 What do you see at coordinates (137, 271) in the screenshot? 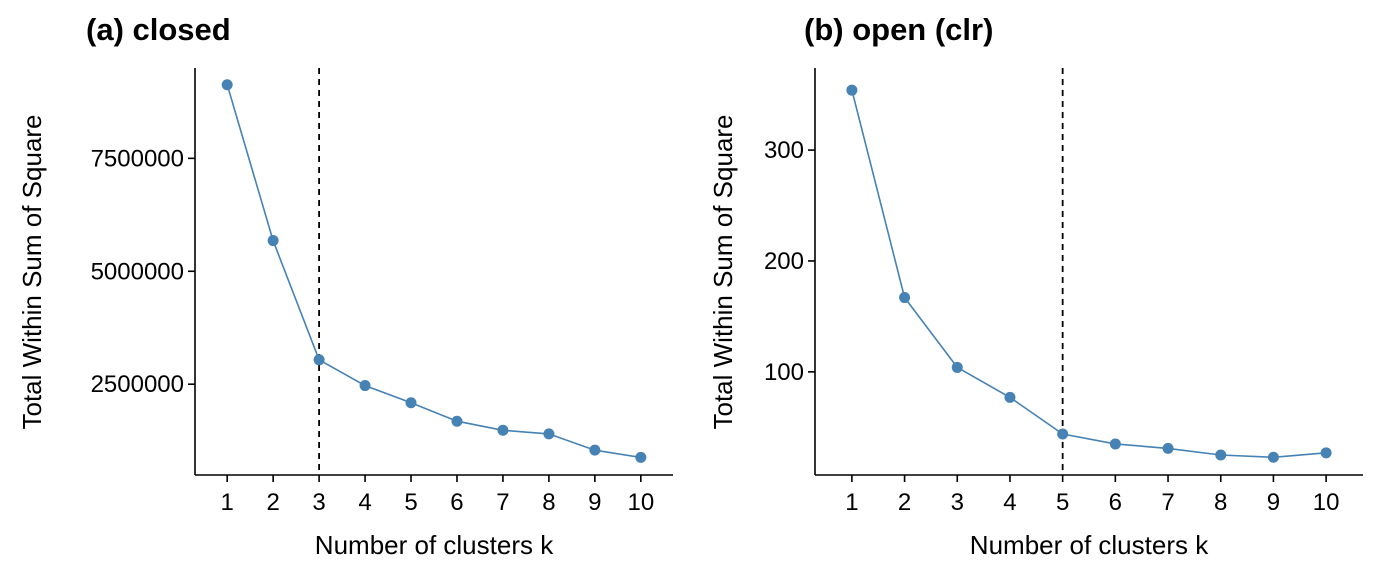
I see `y-tick-label: 5000000` at bounding box center [137, 271].